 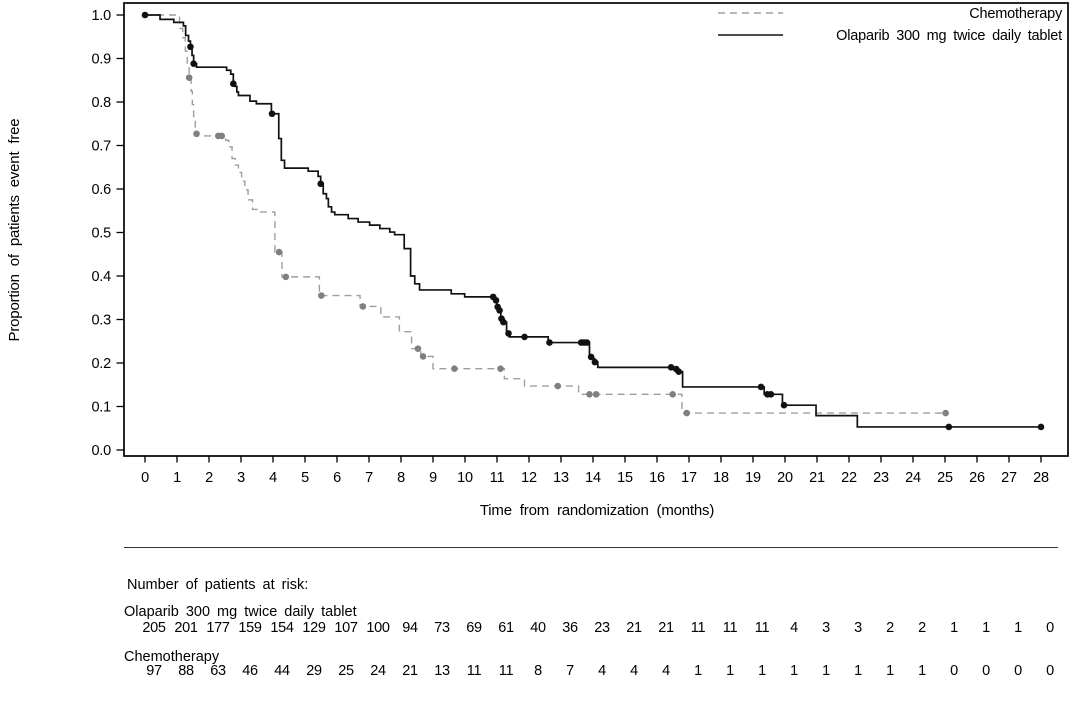 What do you see at coordinates (474, 628) in the screenshot?
I see `at-risk-count: 69` at bounding box center [474, 628].